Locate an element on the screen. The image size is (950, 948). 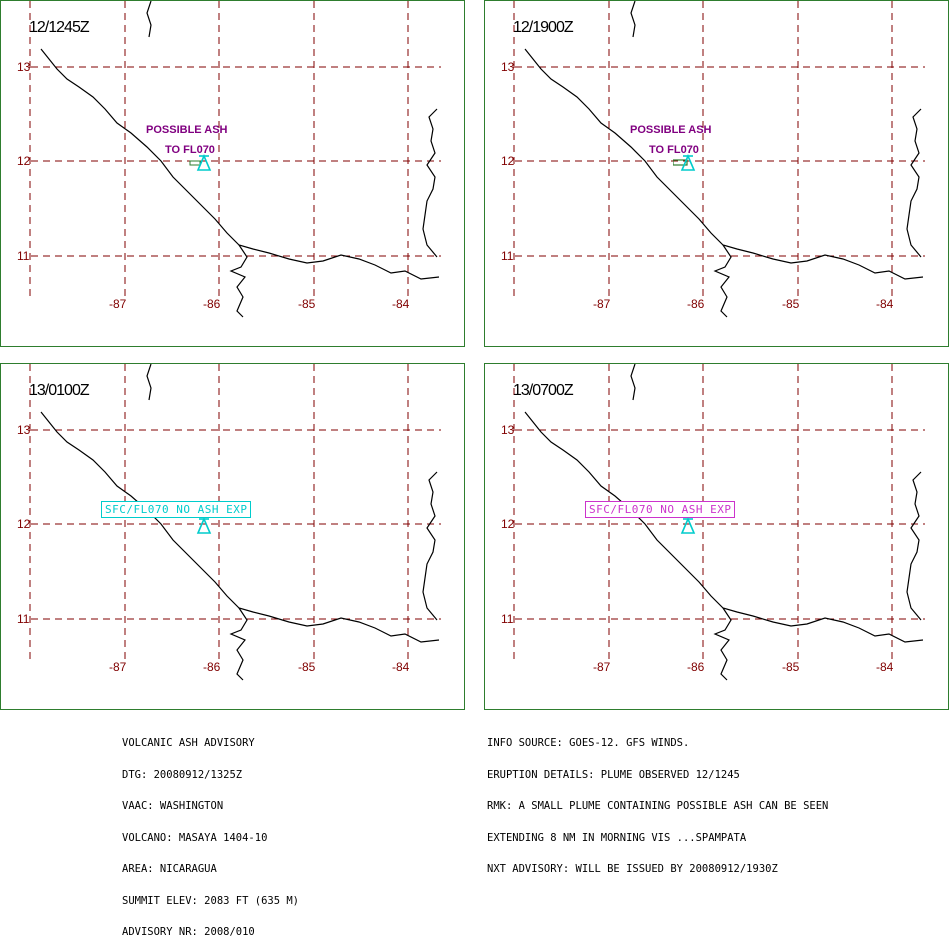
panel-timestamp: 13/0100Z is located at coordinates (59, 390).